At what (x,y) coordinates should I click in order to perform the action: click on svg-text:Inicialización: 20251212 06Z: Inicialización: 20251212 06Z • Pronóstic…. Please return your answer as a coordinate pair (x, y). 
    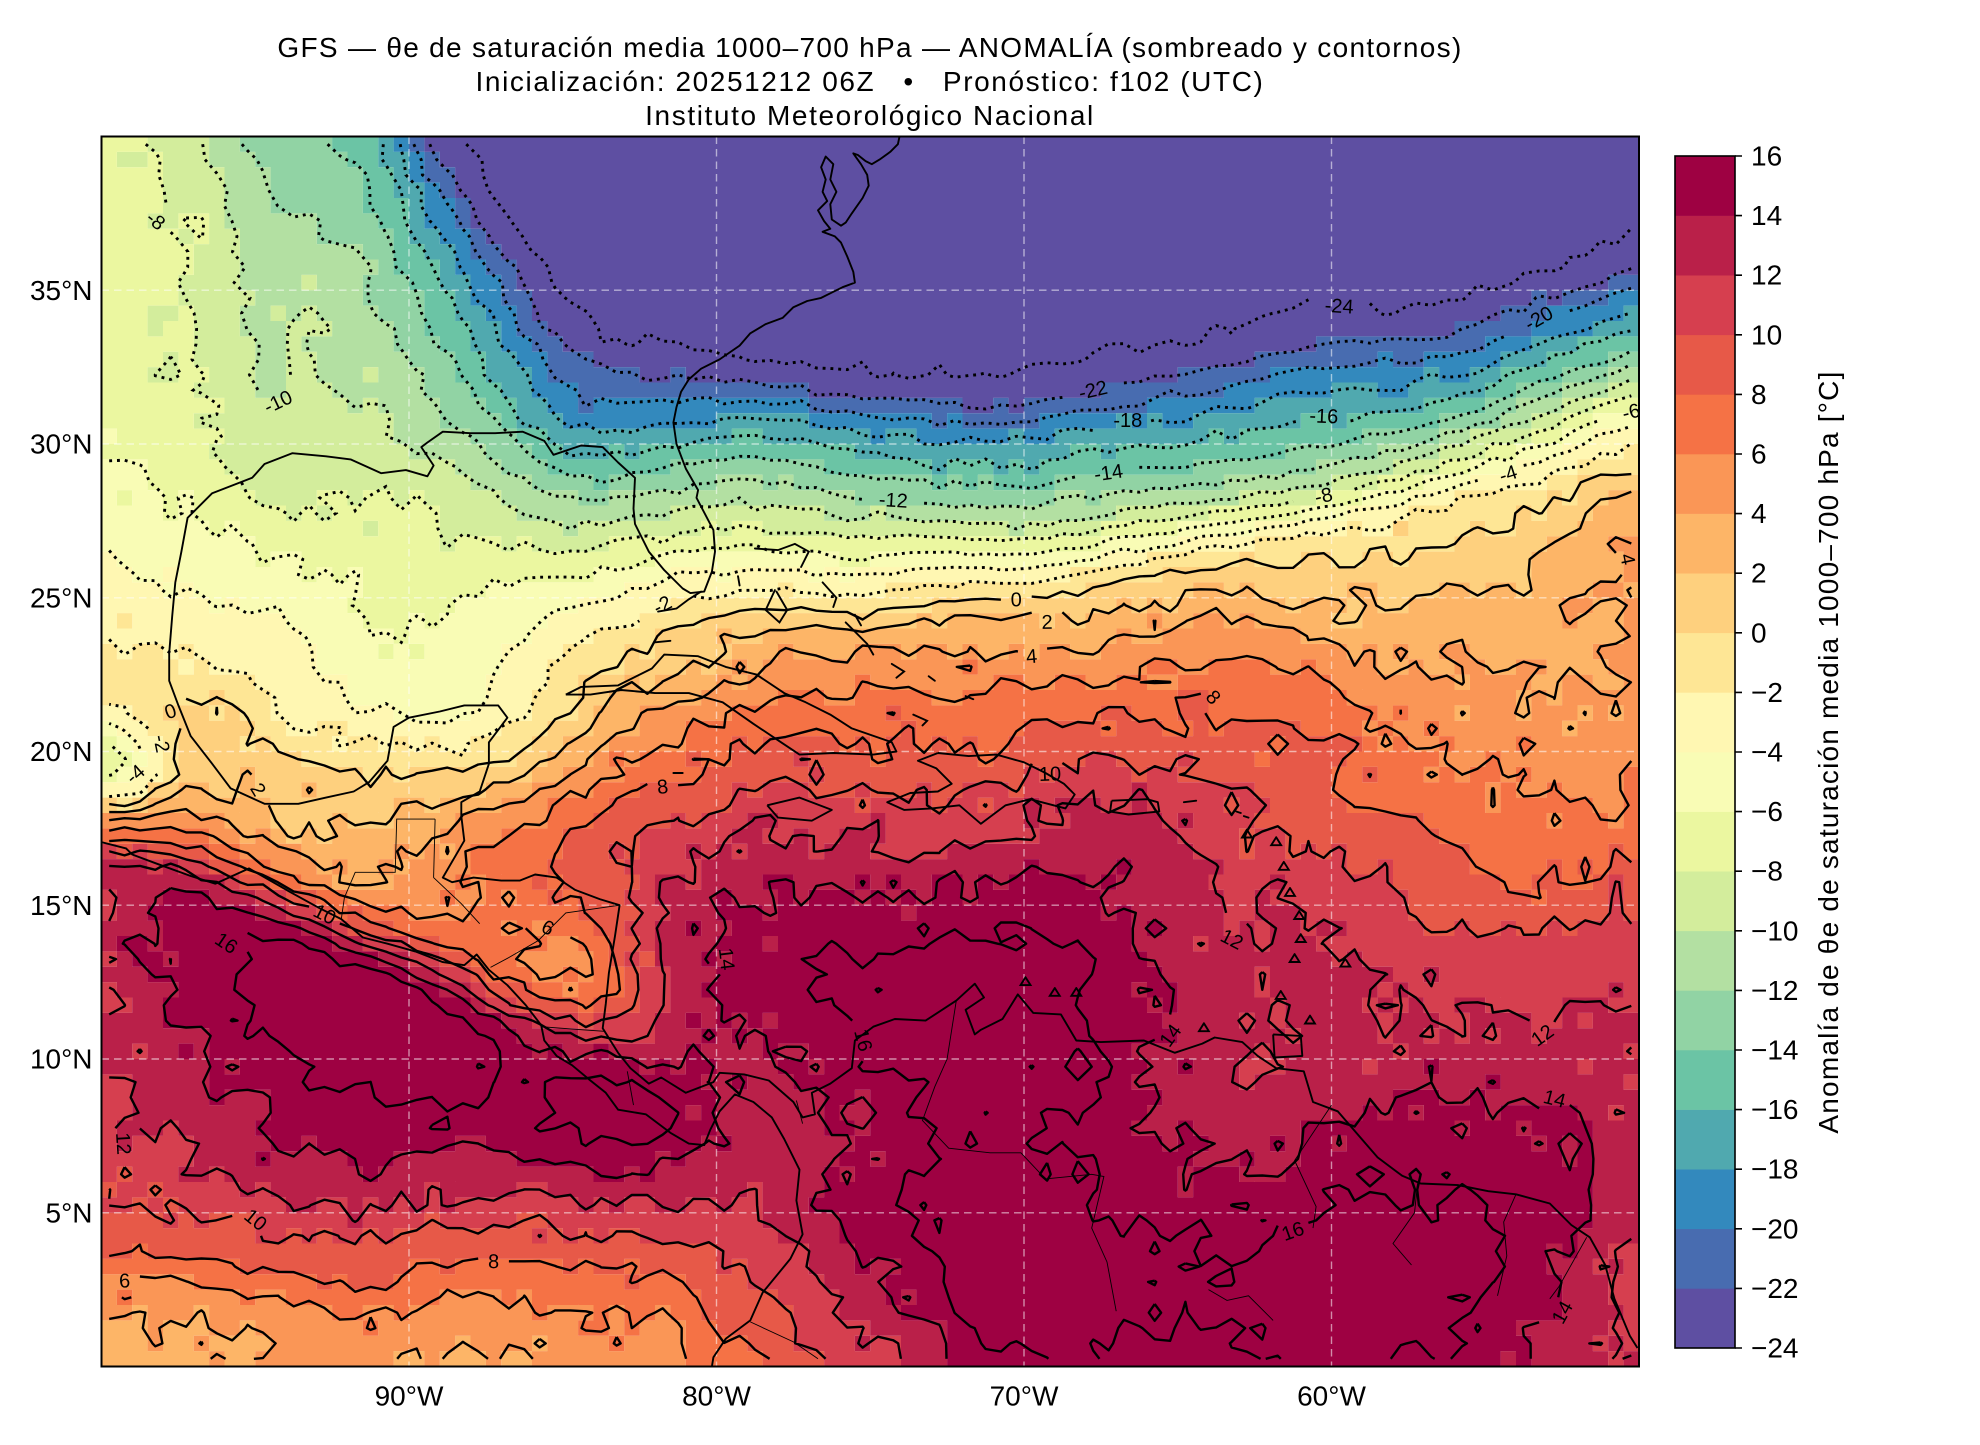
    Looking at the image, I should click on (870, 81).